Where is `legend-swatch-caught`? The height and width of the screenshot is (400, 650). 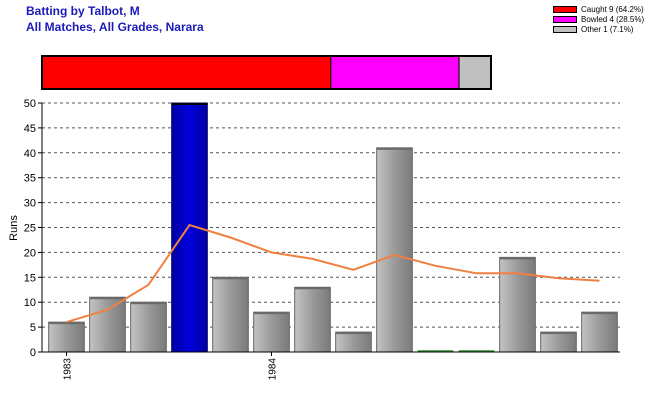
legend-swatch-caught is located at coordinates (565, 9).